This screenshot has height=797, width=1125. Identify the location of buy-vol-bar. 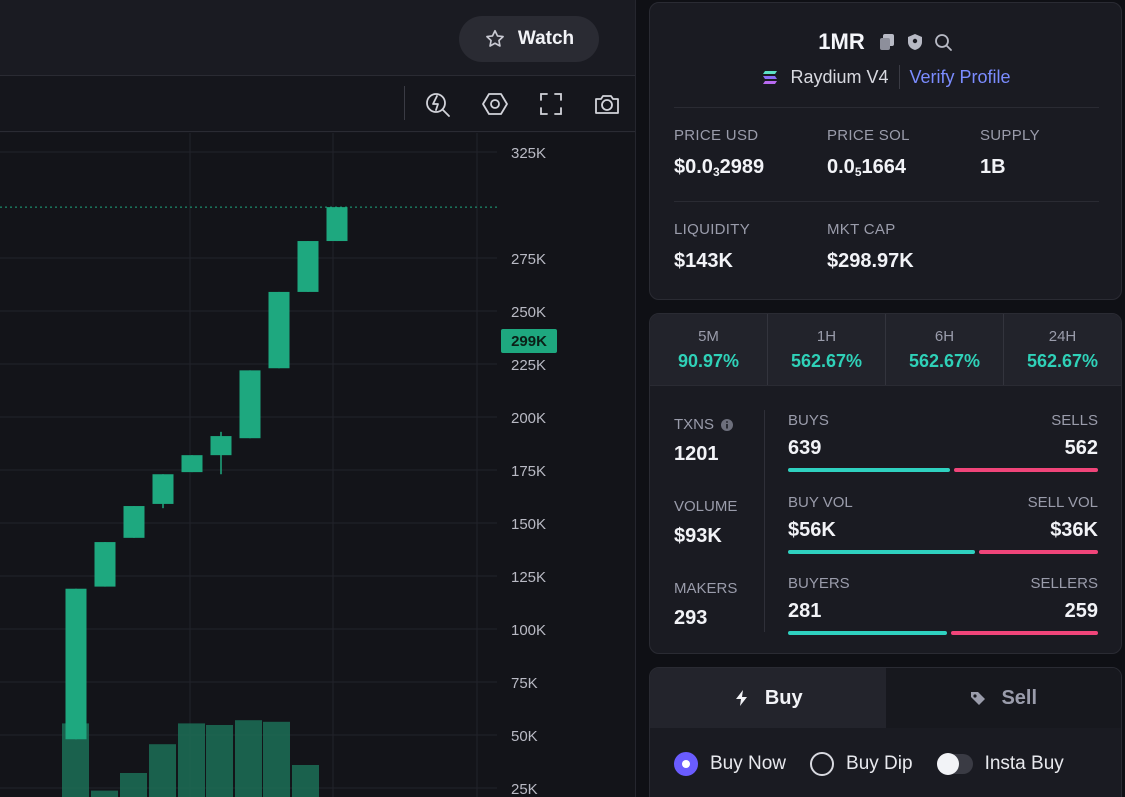
(881, 552).